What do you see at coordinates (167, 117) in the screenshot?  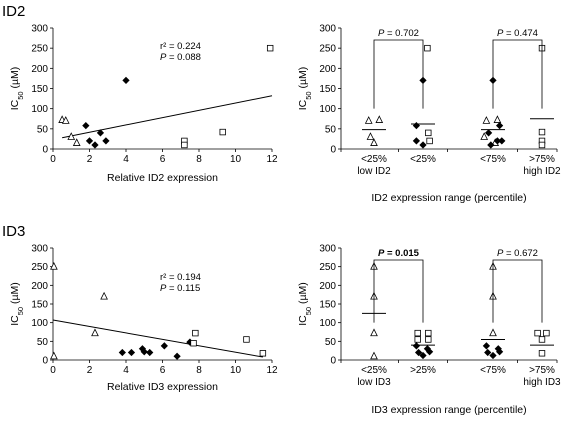 I see `trend-line` at bounding box center [167, 117].